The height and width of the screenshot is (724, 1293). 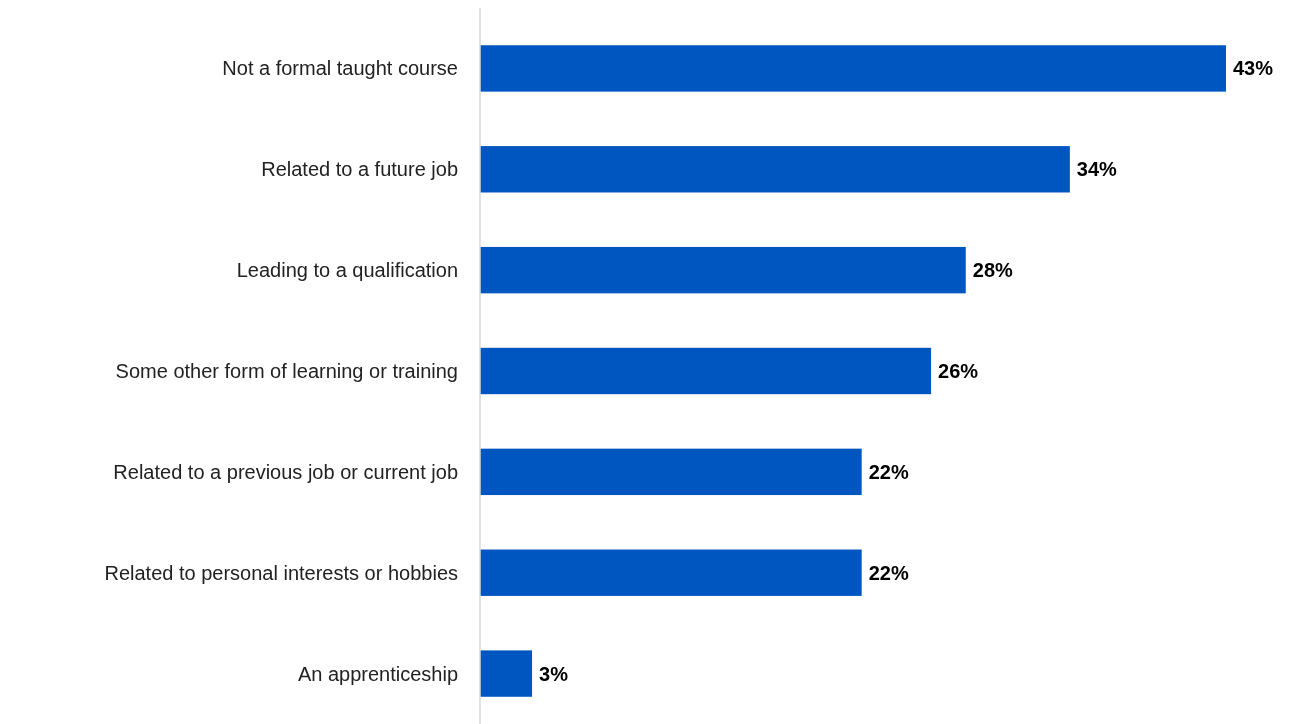 I want to click on data-label: 26%, so click(x=958, y=371).